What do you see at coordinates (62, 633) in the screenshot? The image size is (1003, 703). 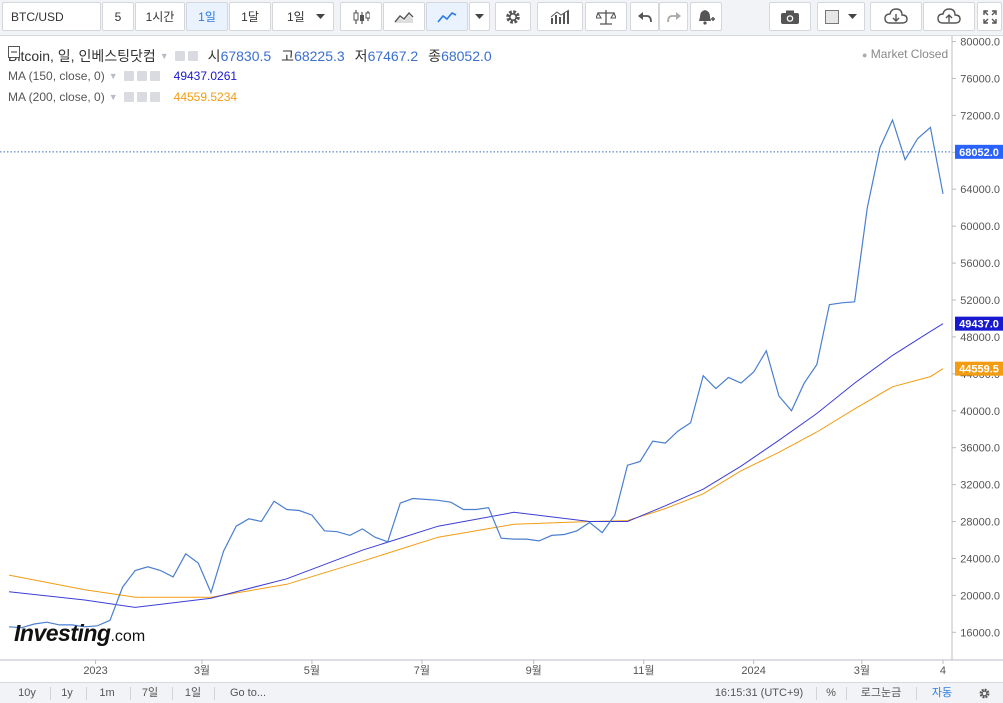 I see `logo-brand: Investing` at bounding box center [62, 633].